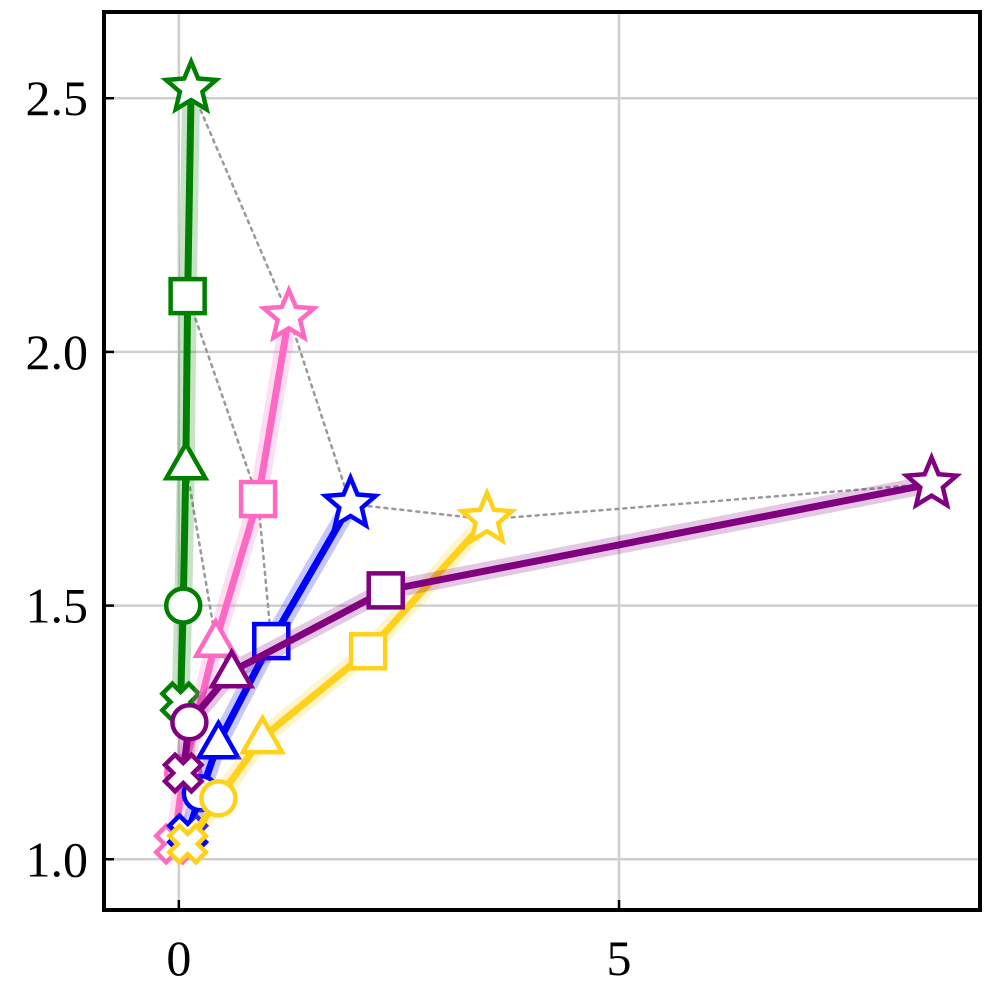  What do you see at coordinates (191, 85) in the screenshot?
I see `series-1-point-star` at bounding box center [191, 85].